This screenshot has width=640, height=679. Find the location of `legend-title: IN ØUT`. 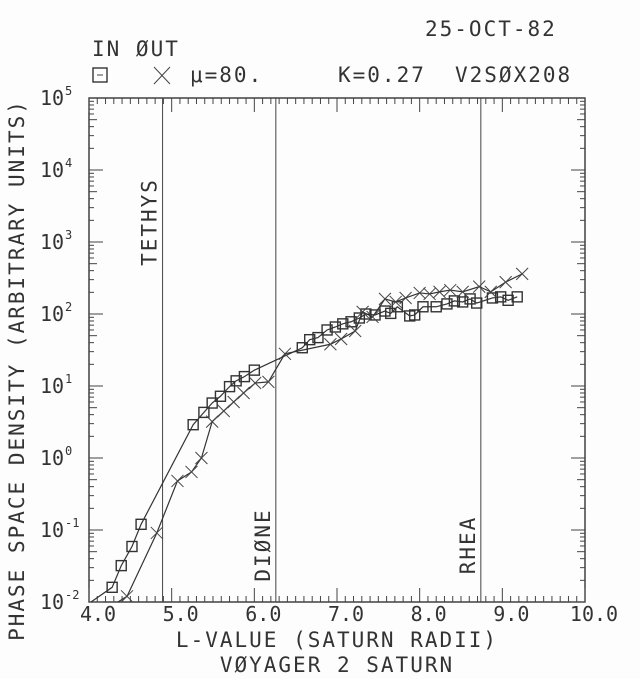

legend-title: IN ØUT is located at coordinates (136, 49).